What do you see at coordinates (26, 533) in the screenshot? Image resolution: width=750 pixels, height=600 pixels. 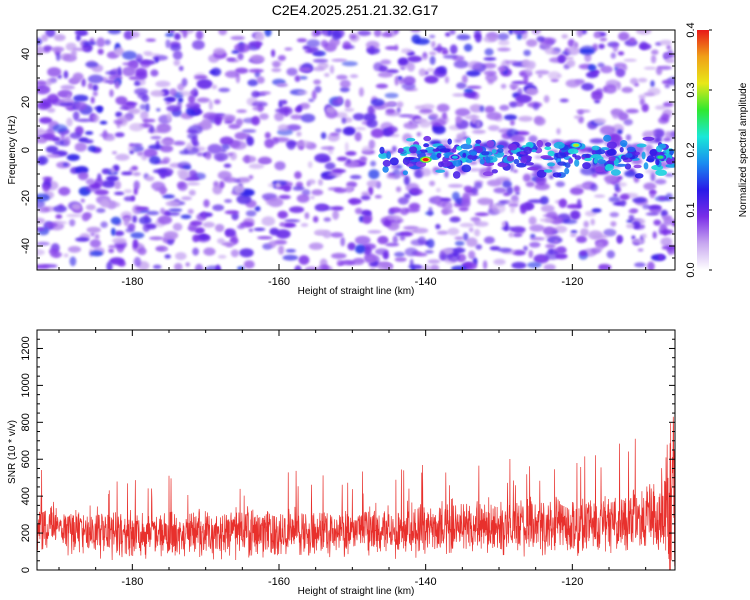 I see `y-tick-label: 200` at bounding box center [26, 533].